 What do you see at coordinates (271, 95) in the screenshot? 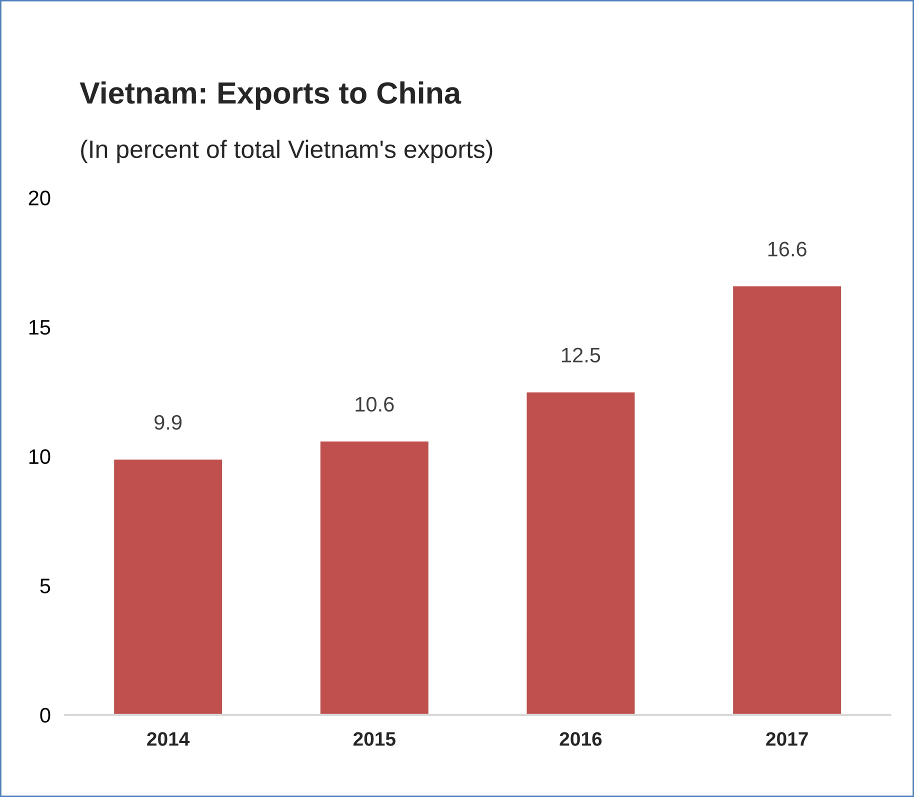
I see `chart-title: Vietnam: Exports to China` at bounding box center [271, 95].